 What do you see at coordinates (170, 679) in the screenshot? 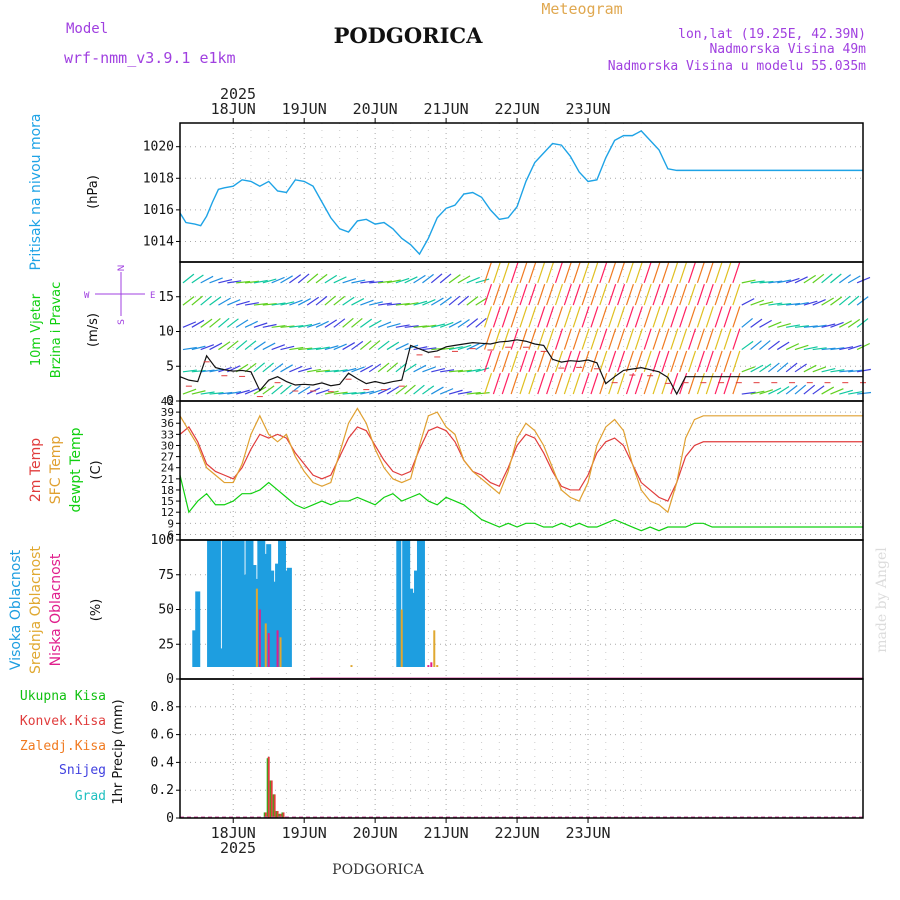
I see `ytick-label: 0` at bounding box center [170, 679].